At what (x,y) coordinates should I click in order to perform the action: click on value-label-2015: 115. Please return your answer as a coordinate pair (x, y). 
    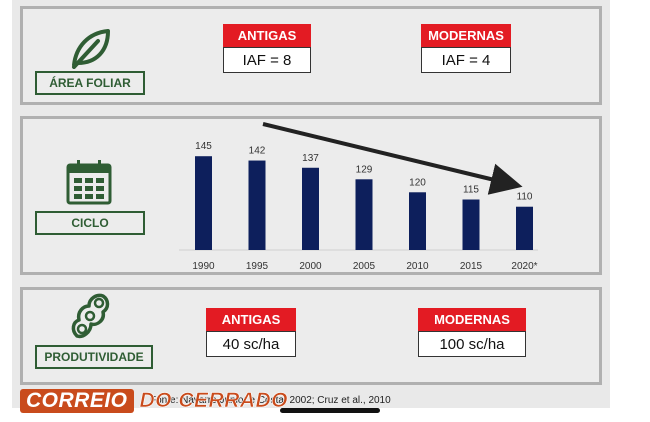
    Looking at the image, I should click on (471, 190).